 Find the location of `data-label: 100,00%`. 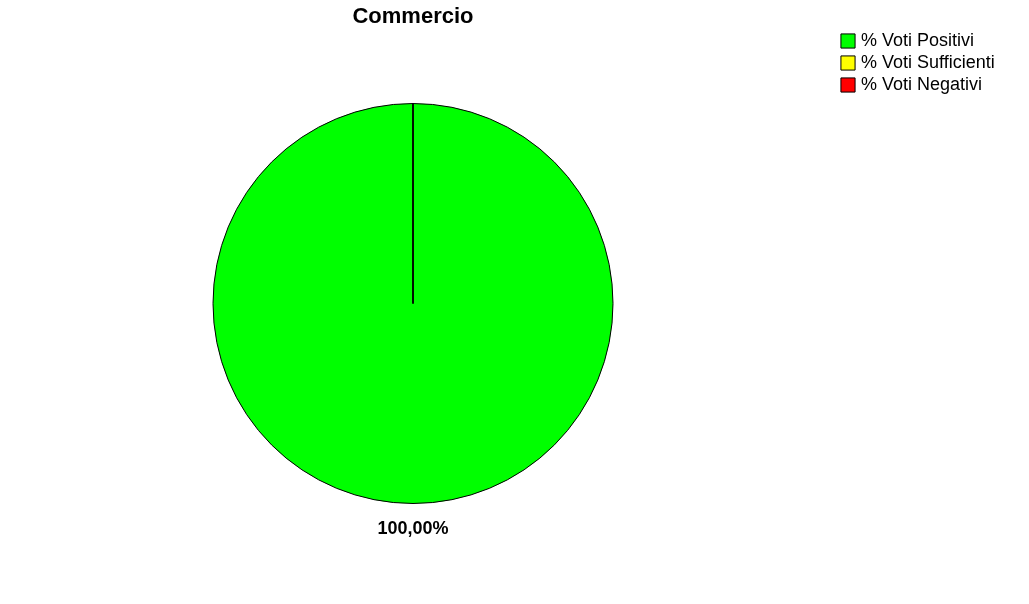

data-label: 100,00% is located at coordinates (413, 527).